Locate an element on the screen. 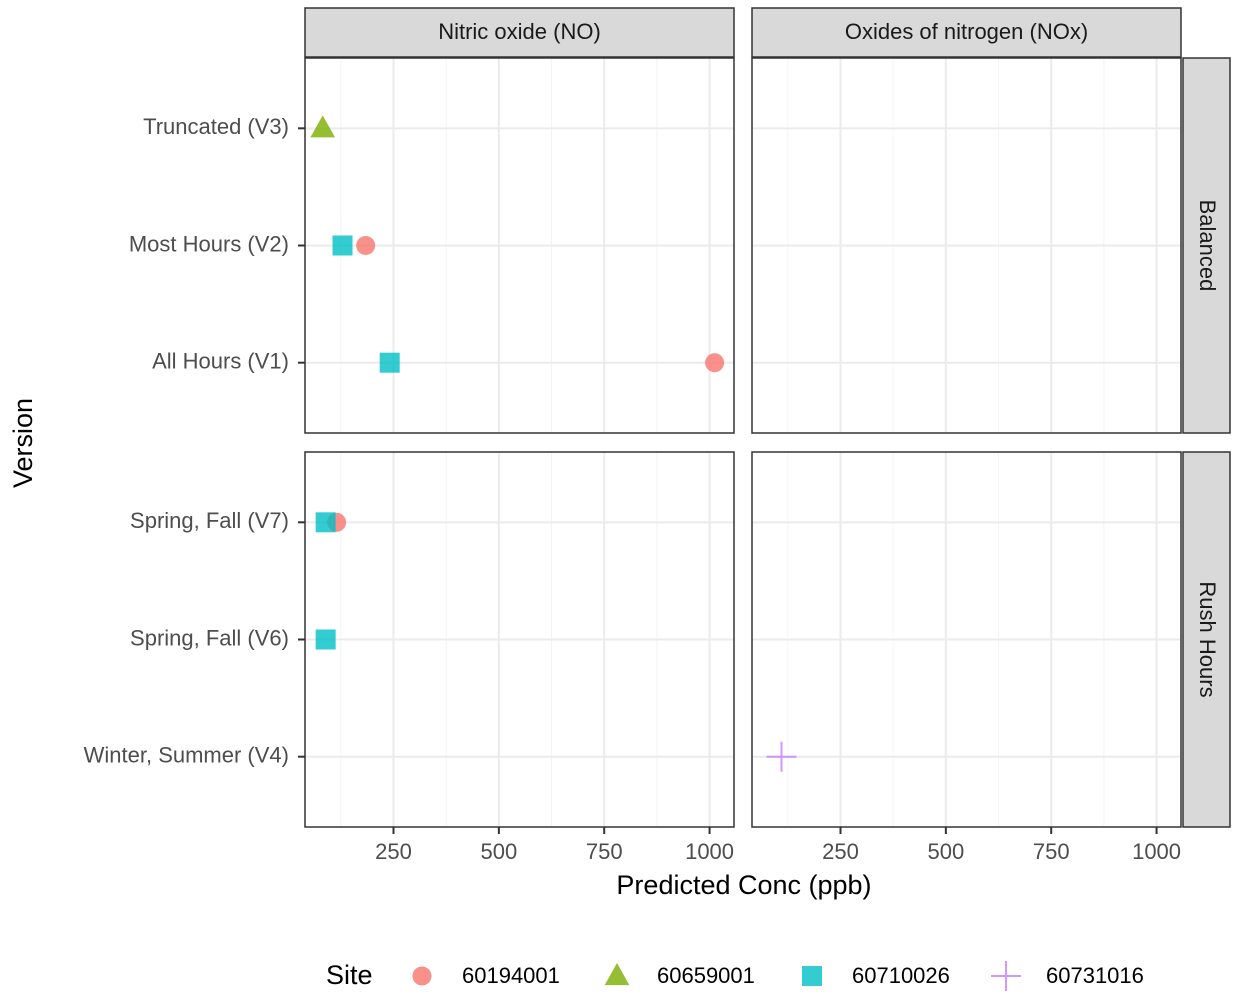 The width and height of the screenshot is (1235, 999). legend-label: 60194001 is located at coordinates (511, 975).